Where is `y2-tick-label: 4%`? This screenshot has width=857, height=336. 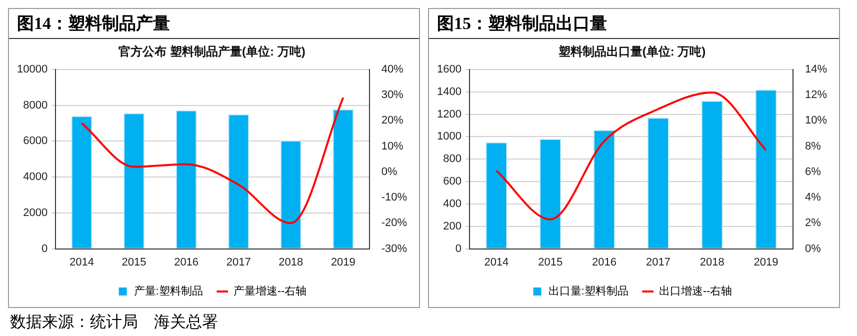
y2-tick-label: 4% is located at coordinates (813, 198).